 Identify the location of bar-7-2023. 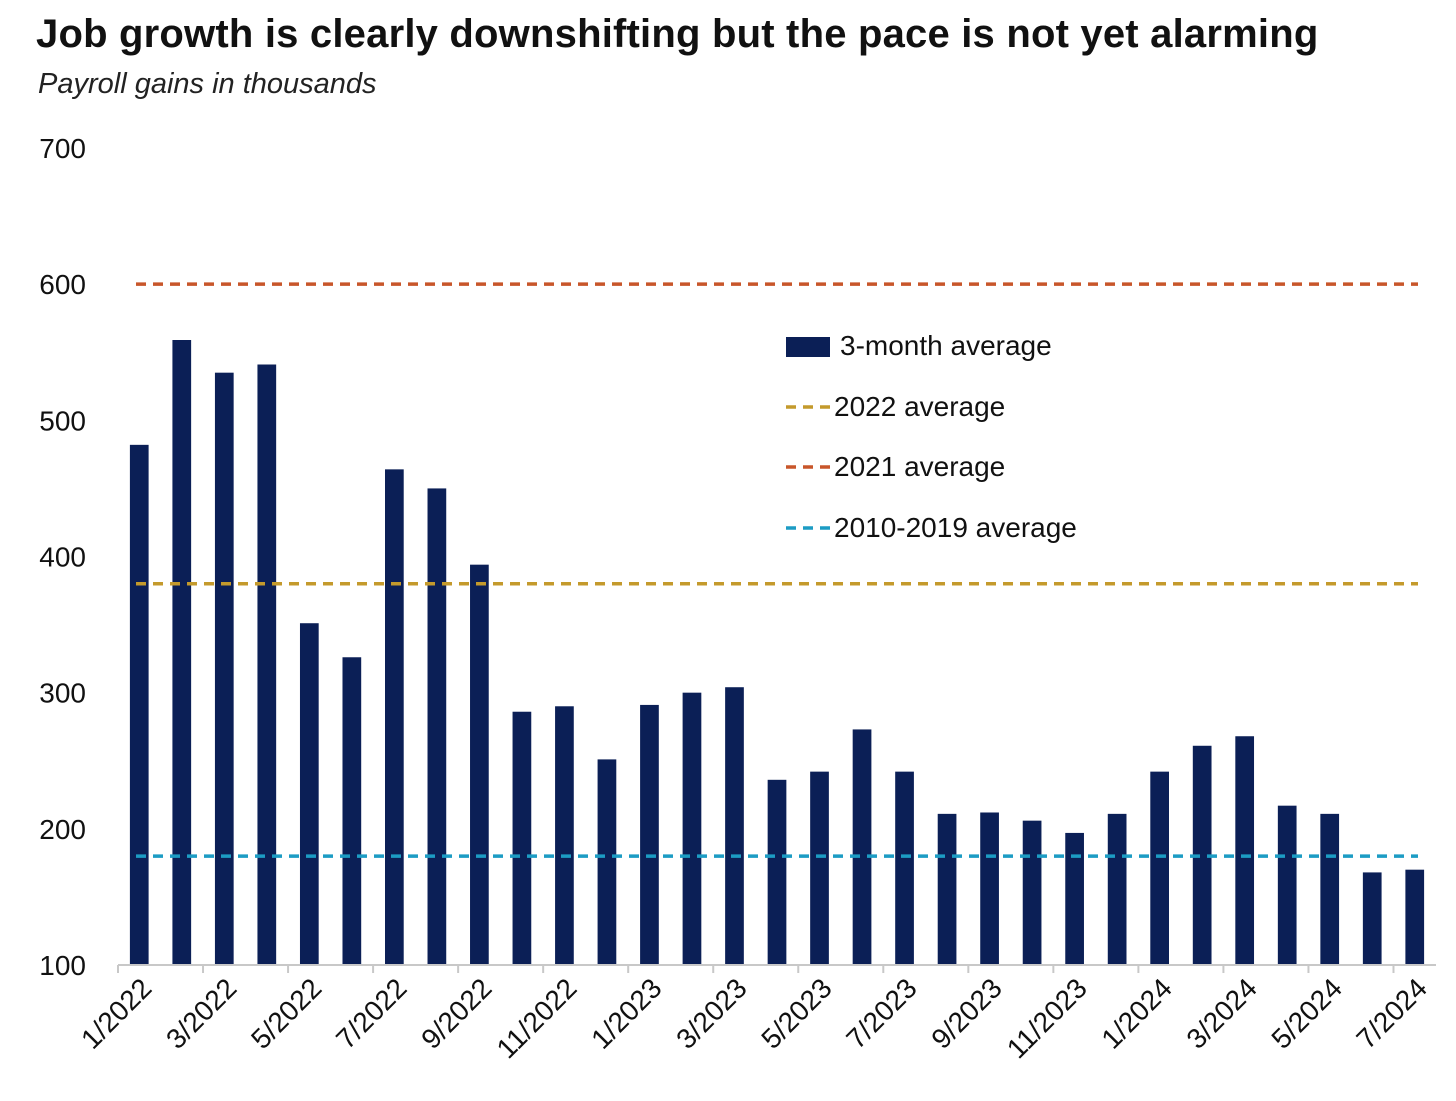
(904, 868).